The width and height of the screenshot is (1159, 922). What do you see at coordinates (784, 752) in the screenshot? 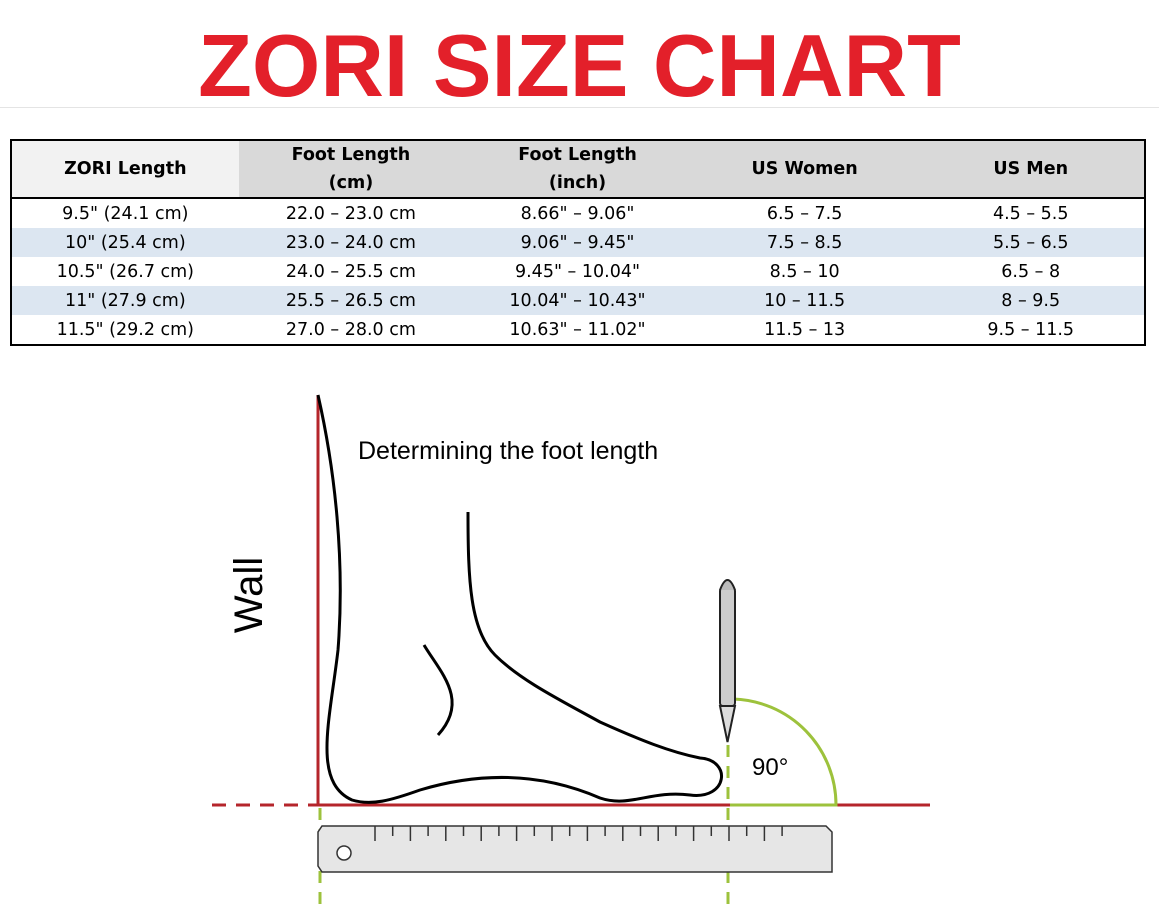
I see `angle-arc` at bounding box center [784, 752].